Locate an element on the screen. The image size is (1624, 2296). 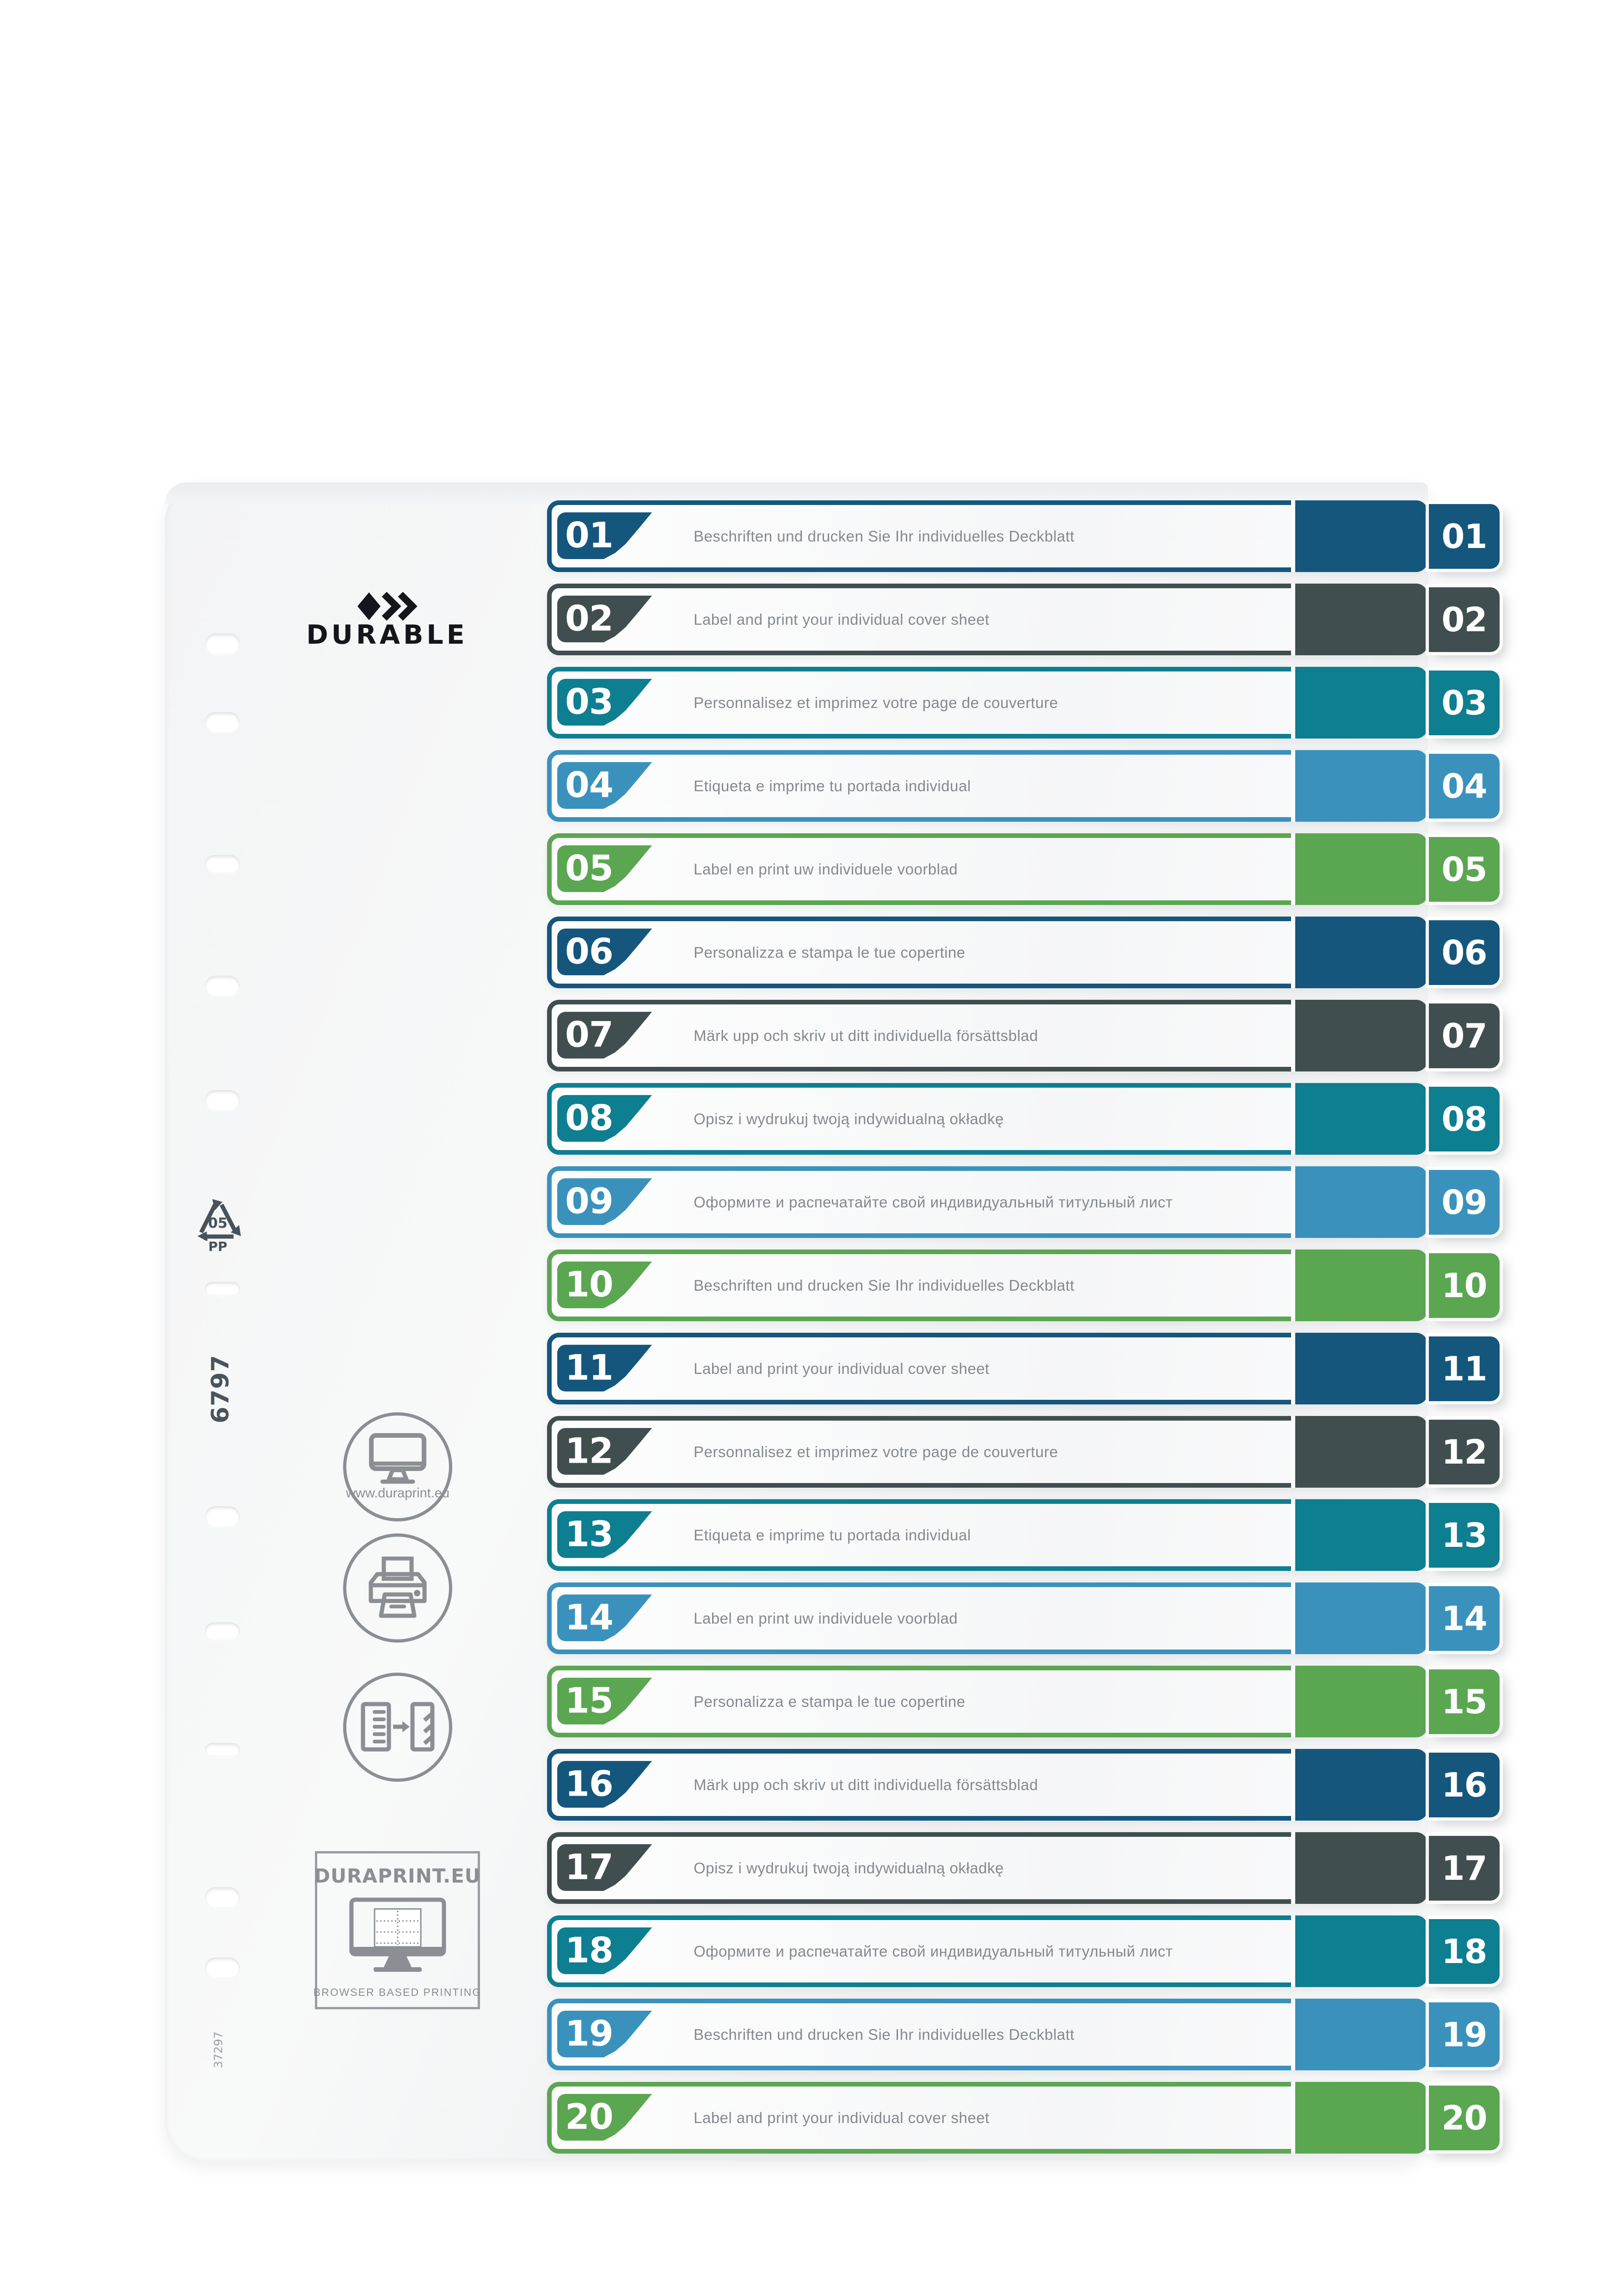
divider-tab-number: 20 is located at coordinates (1464, 2118).